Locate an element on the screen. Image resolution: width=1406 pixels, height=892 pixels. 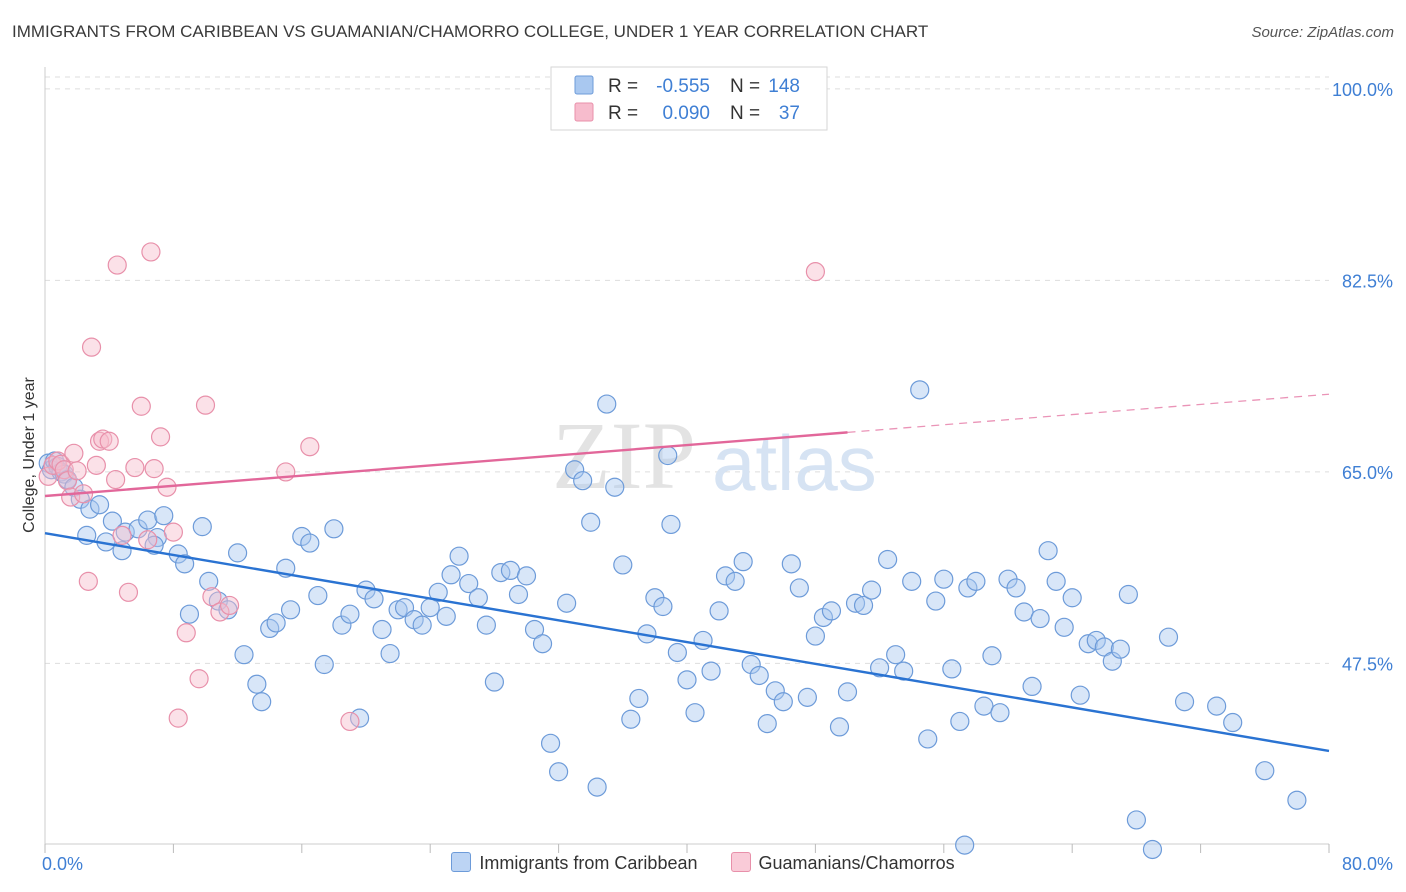
legend-r-value-1: -0.555 is located at coordinates (683, 86).